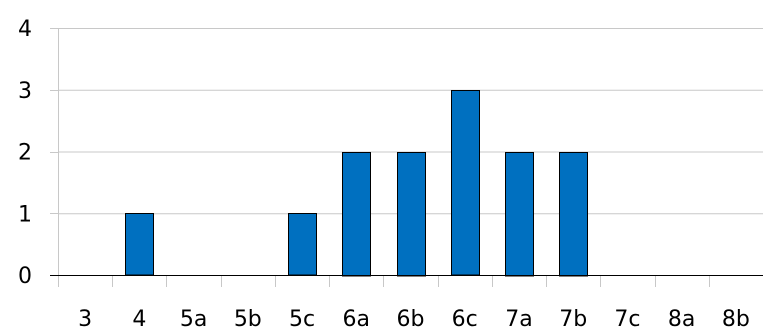 This screenshot has width=763, height=335. What do you see at coordinates (85, 319) in the screenshot?
I see `x-tick-label-3: 3` at bounding box center [85, 319].